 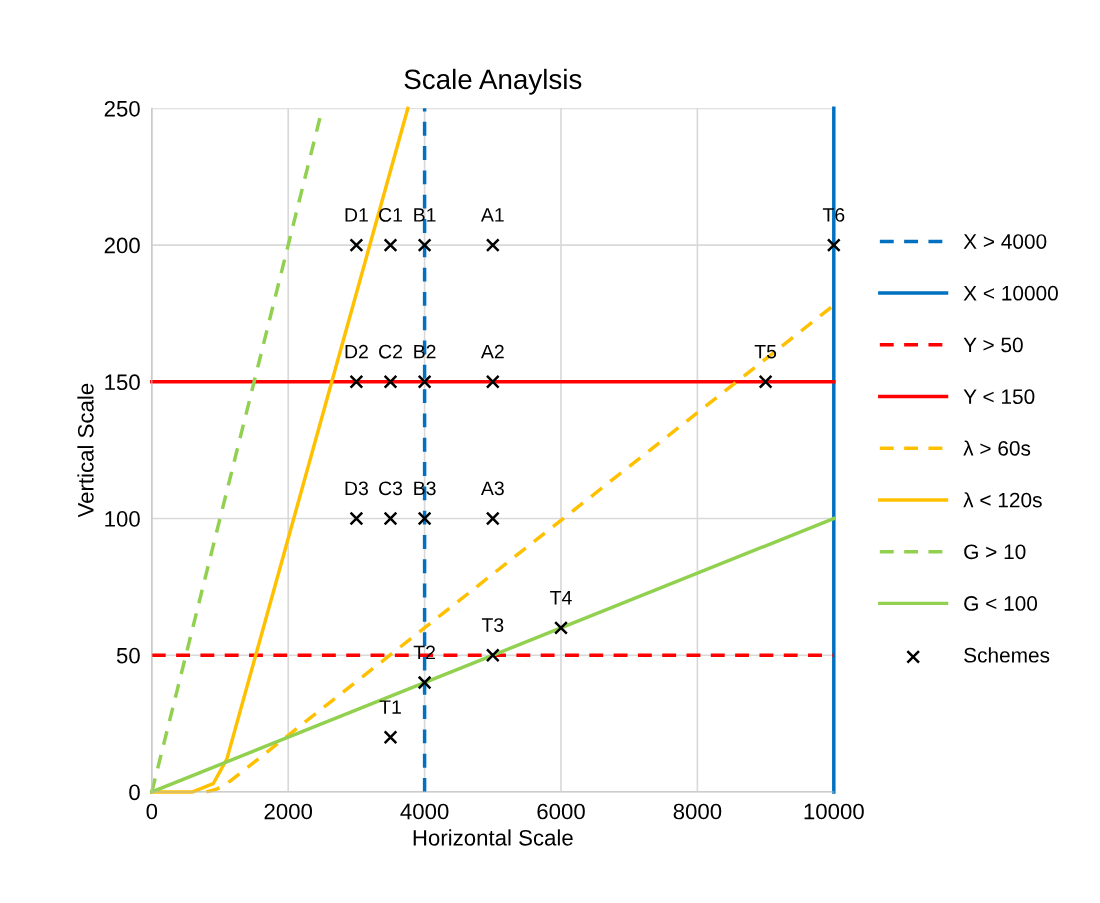 I want to click on x-tick-label: 0, so click(x=152, y=811).